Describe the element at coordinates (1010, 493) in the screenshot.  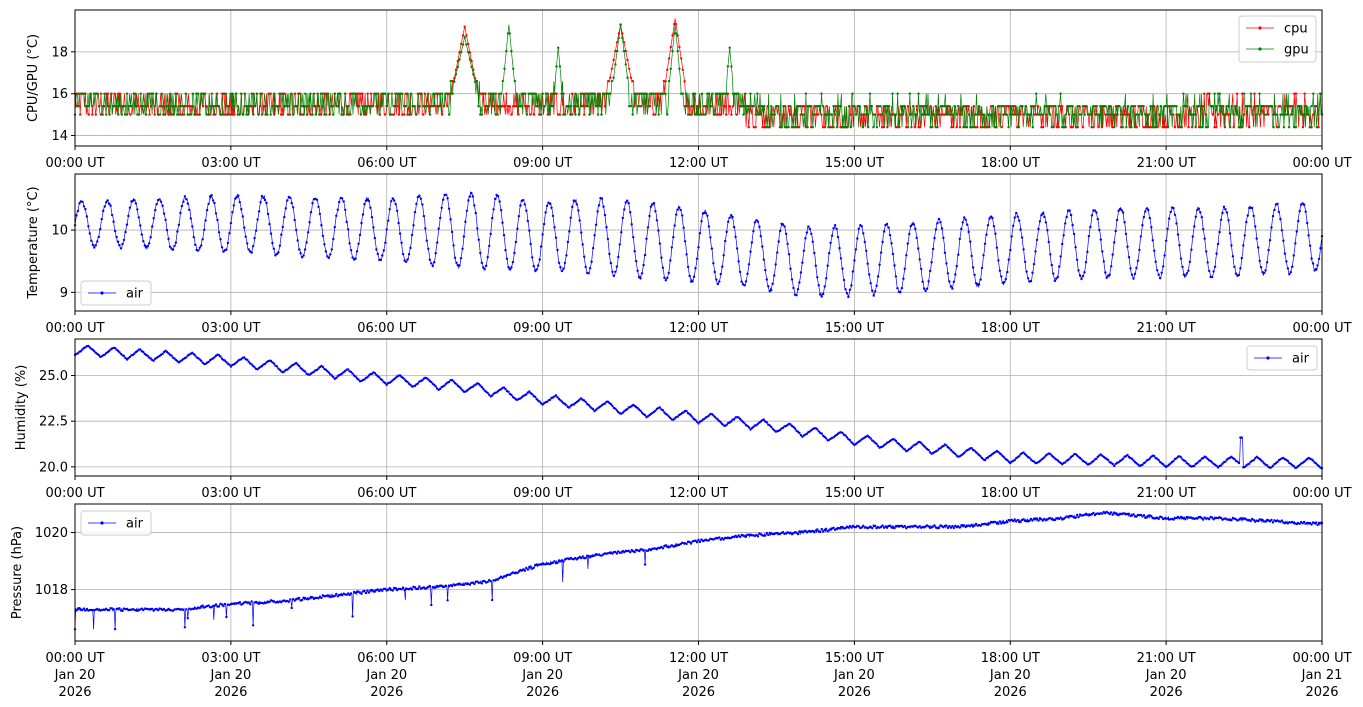
I see `x-tick-label: 18:00 UT` at that location.